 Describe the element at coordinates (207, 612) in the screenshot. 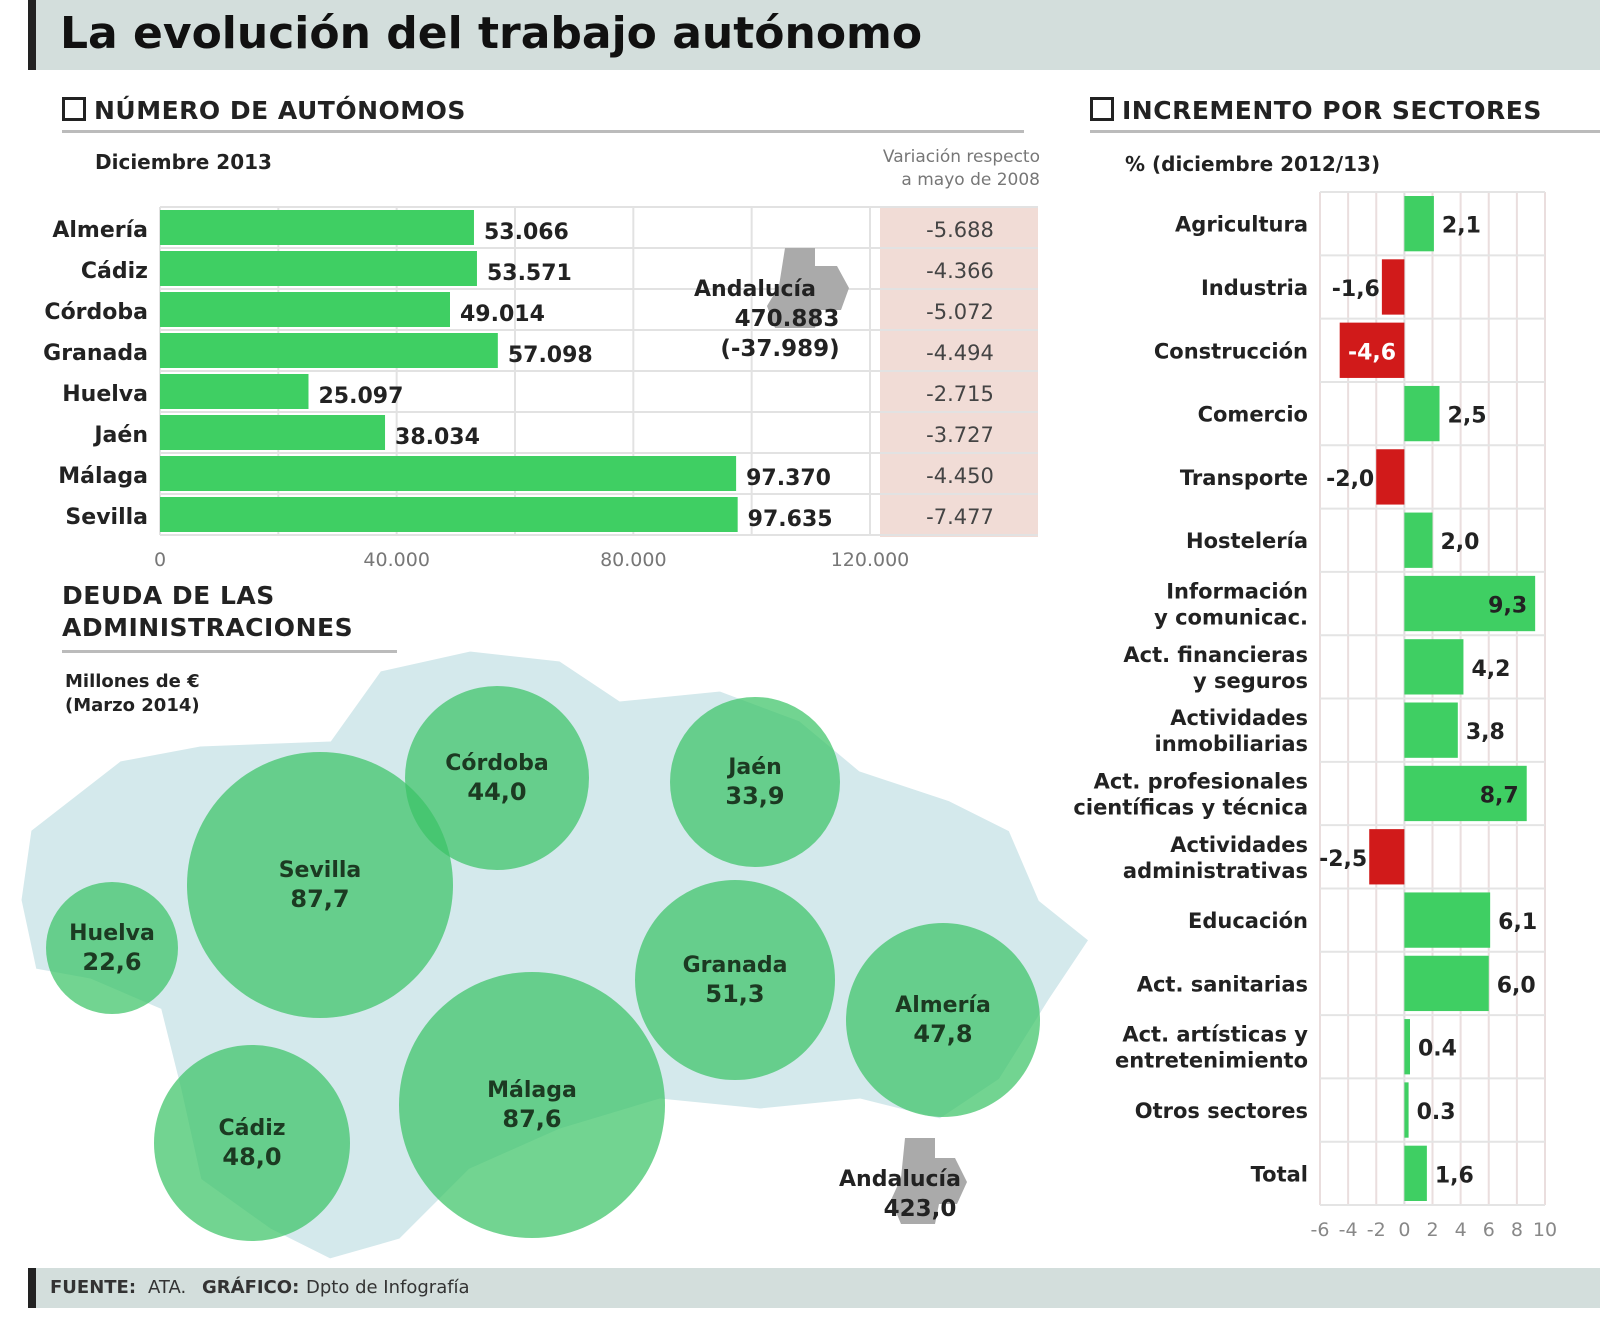

I see `section-title-deuda: DEUDA DE LAS ADMINISTRACIONES` at that location.